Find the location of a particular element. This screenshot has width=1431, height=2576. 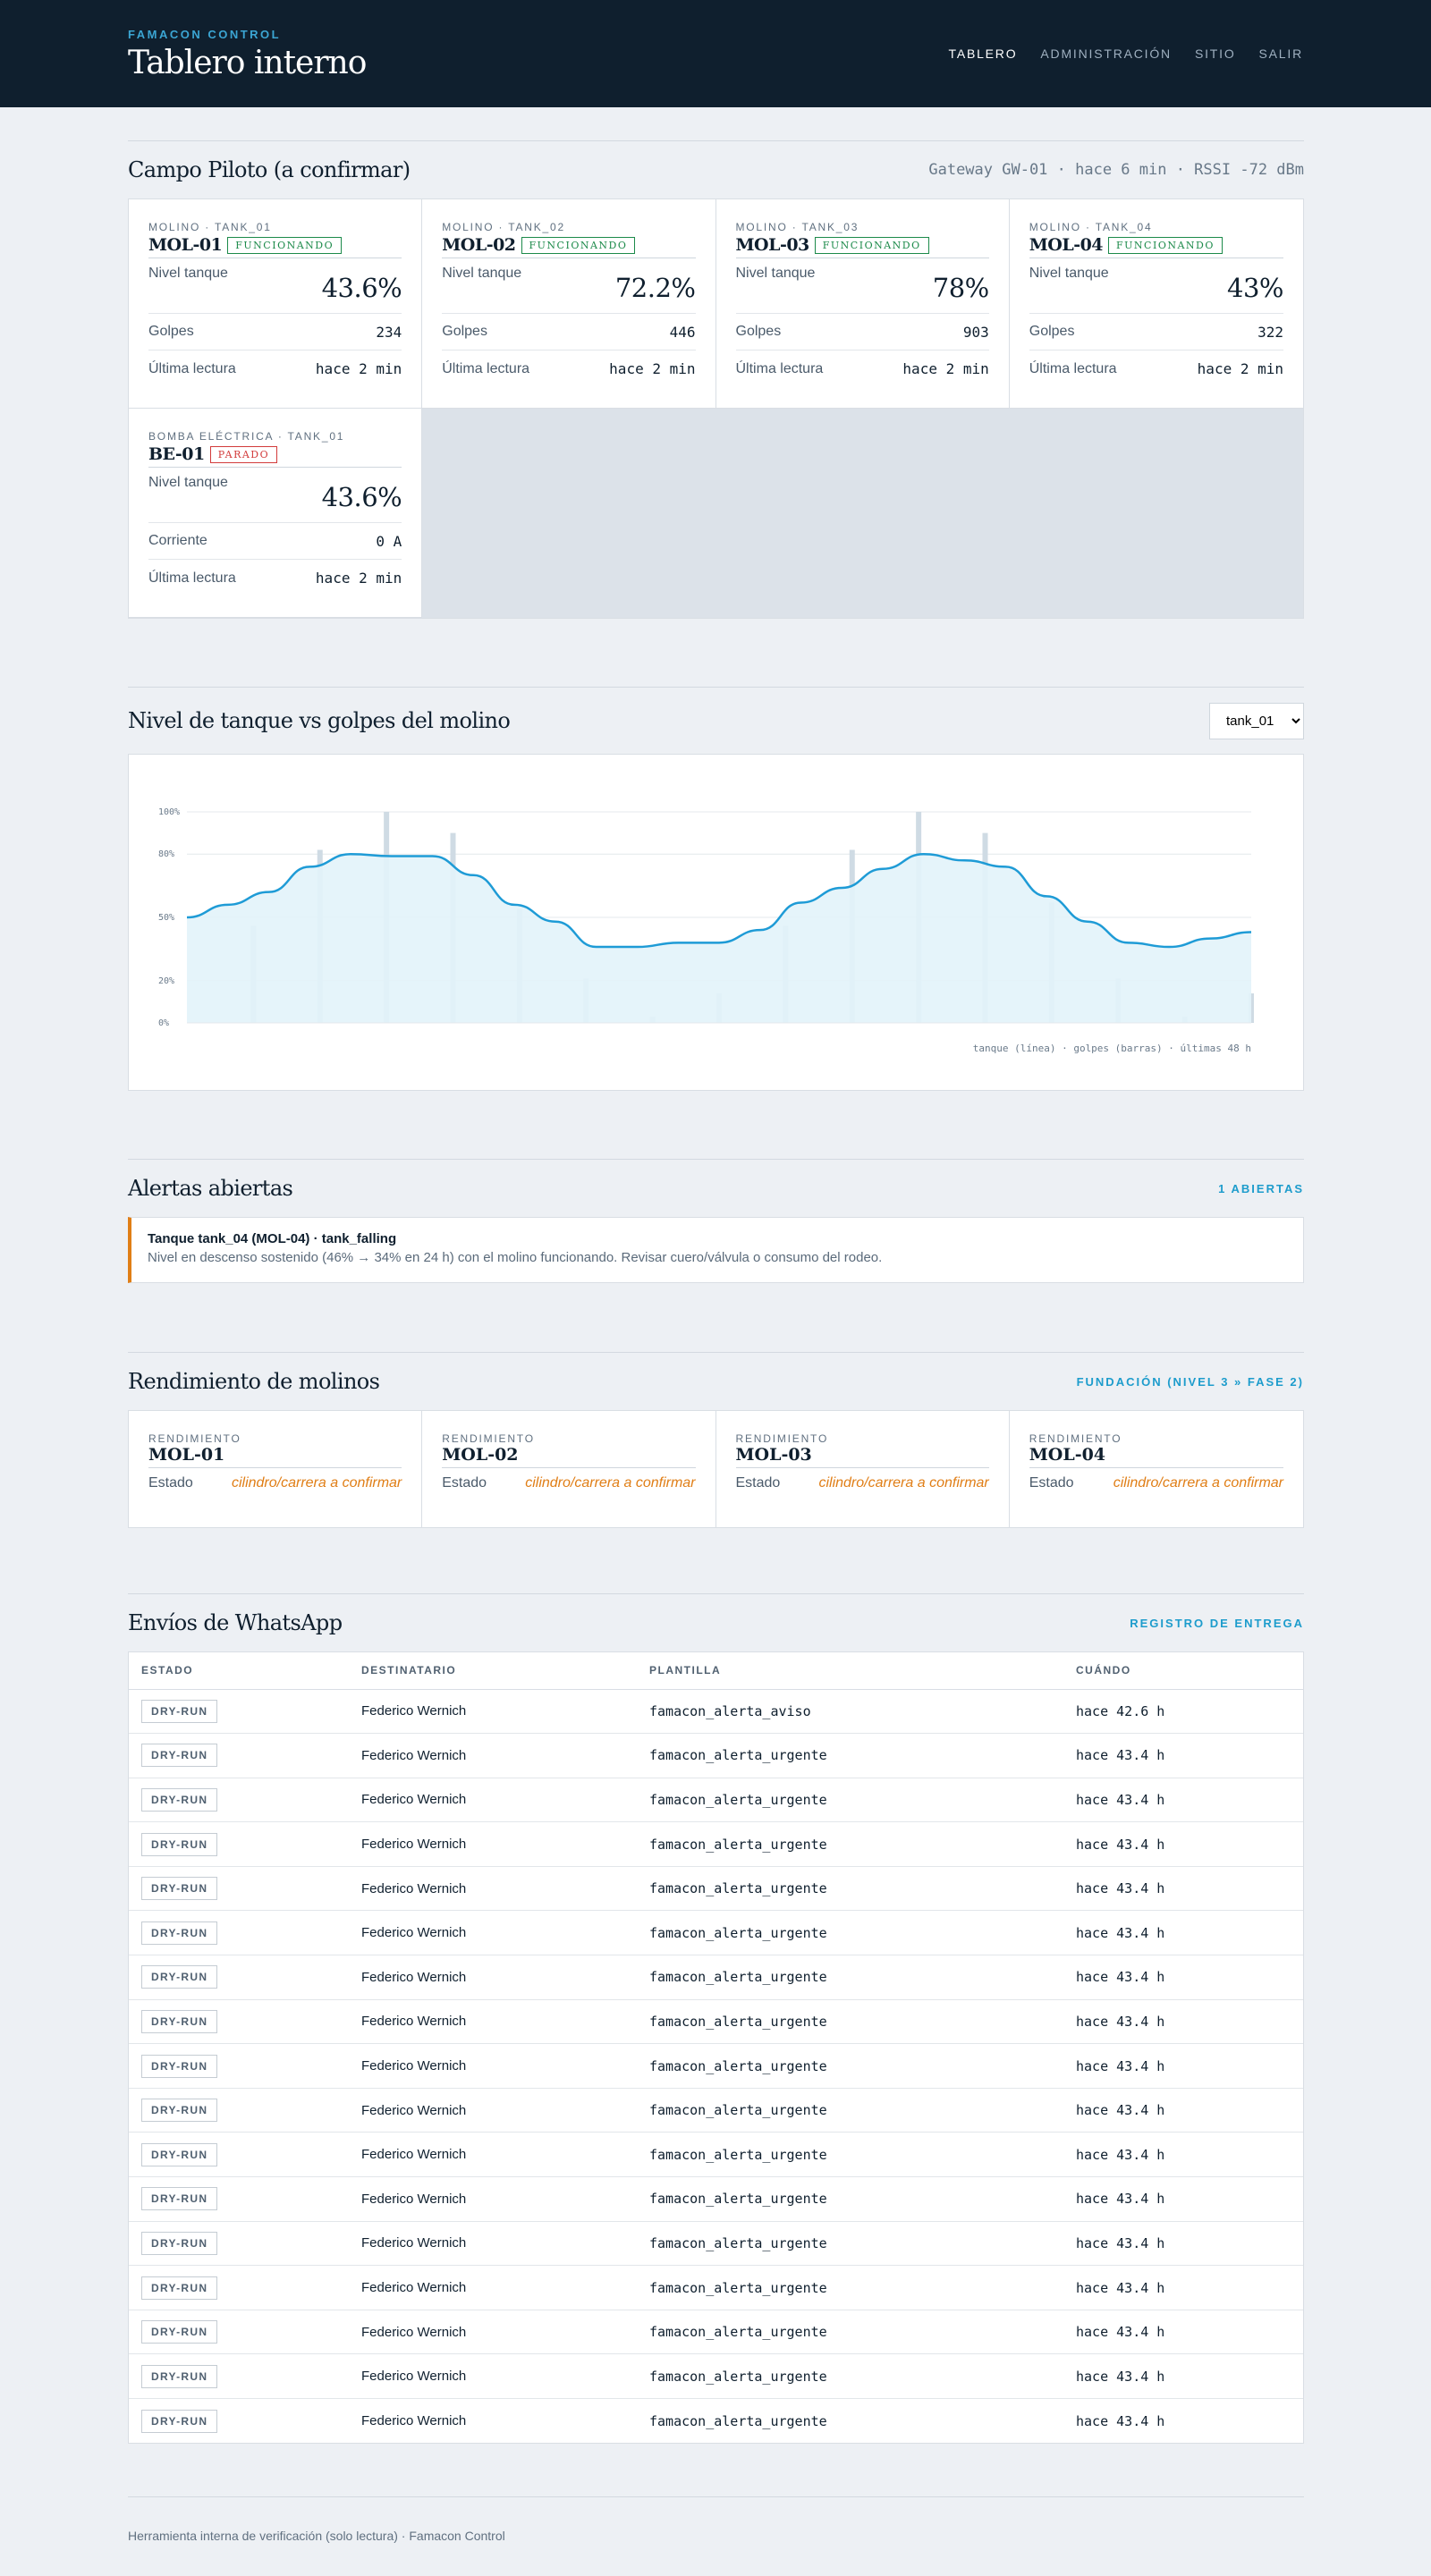

y-tick-label: 80% is located at coordinates (166, 854).